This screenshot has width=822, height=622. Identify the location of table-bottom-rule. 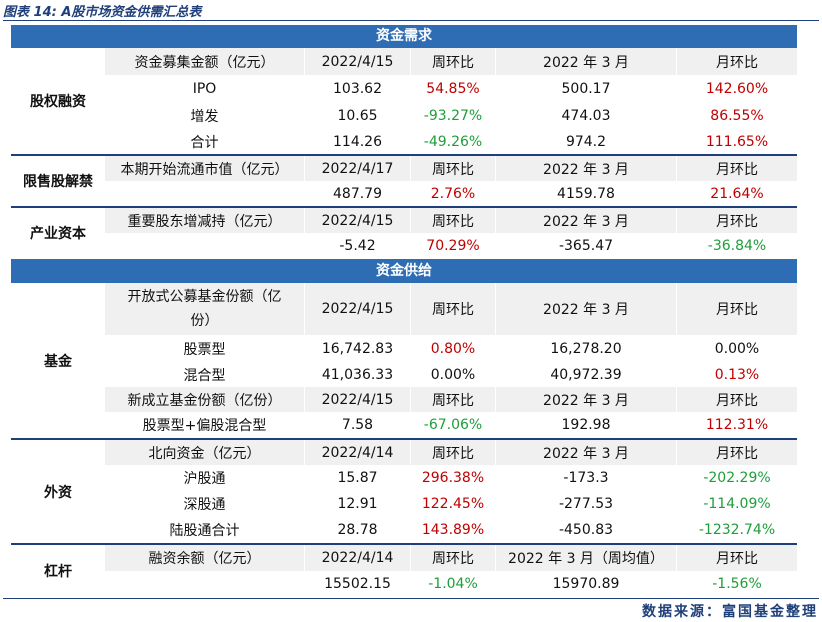
(411, 598).